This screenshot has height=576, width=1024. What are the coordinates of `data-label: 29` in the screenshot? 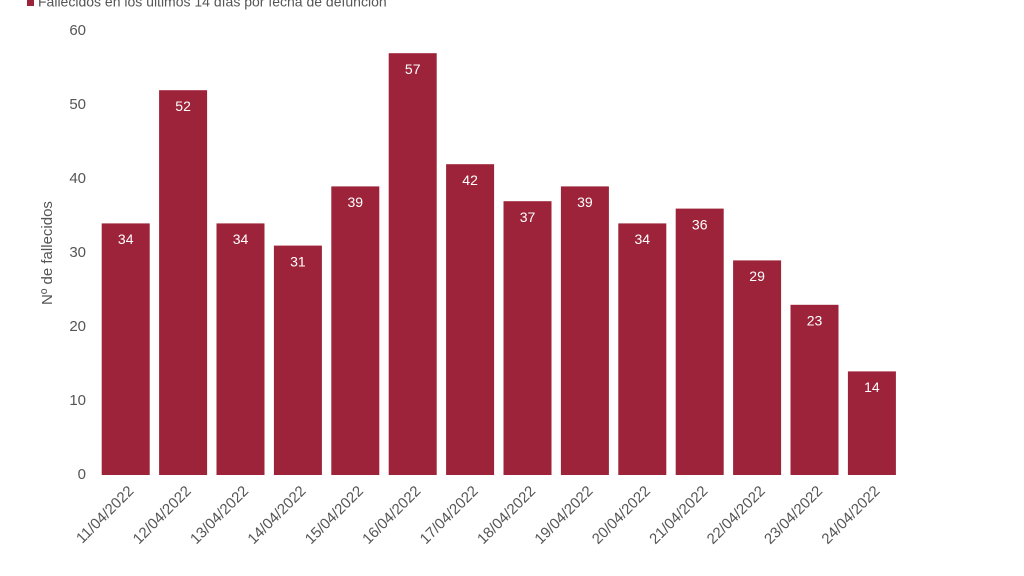 It's located at (757, 276).